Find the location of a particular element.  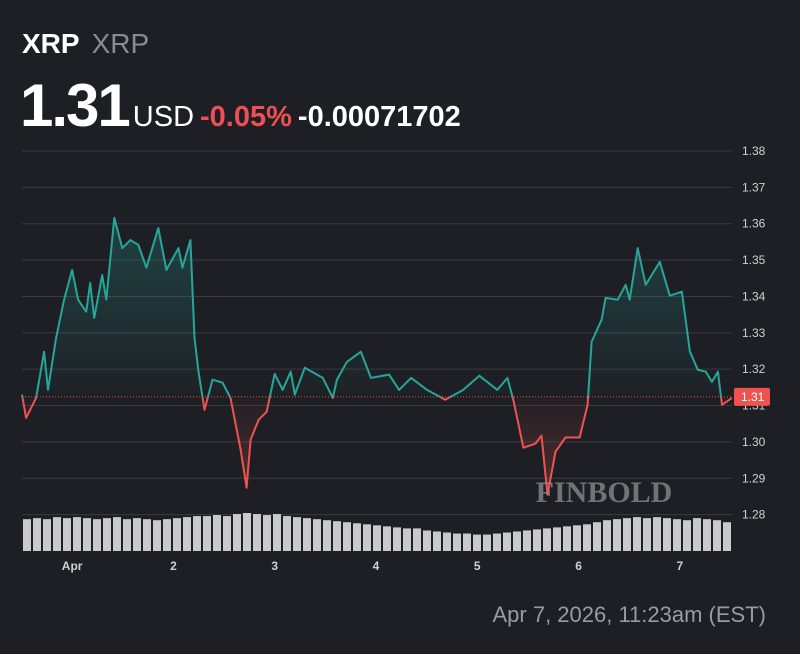

y-tick-label: 1.36 is located at coordinates (754, 224).